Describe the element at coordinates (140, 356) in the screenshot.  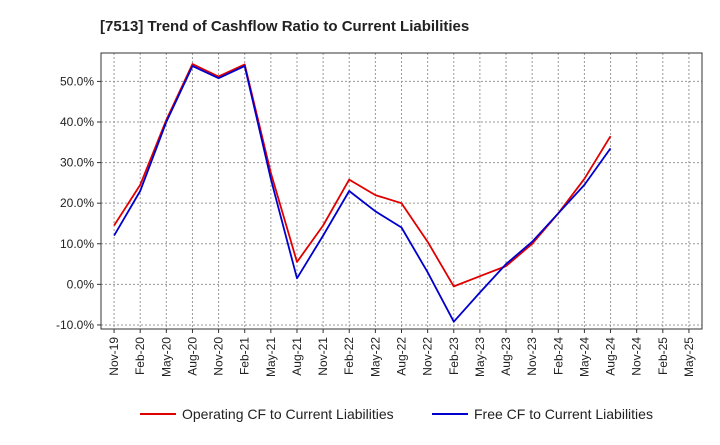
I see `x-tick-label: Feb-20` at that location.